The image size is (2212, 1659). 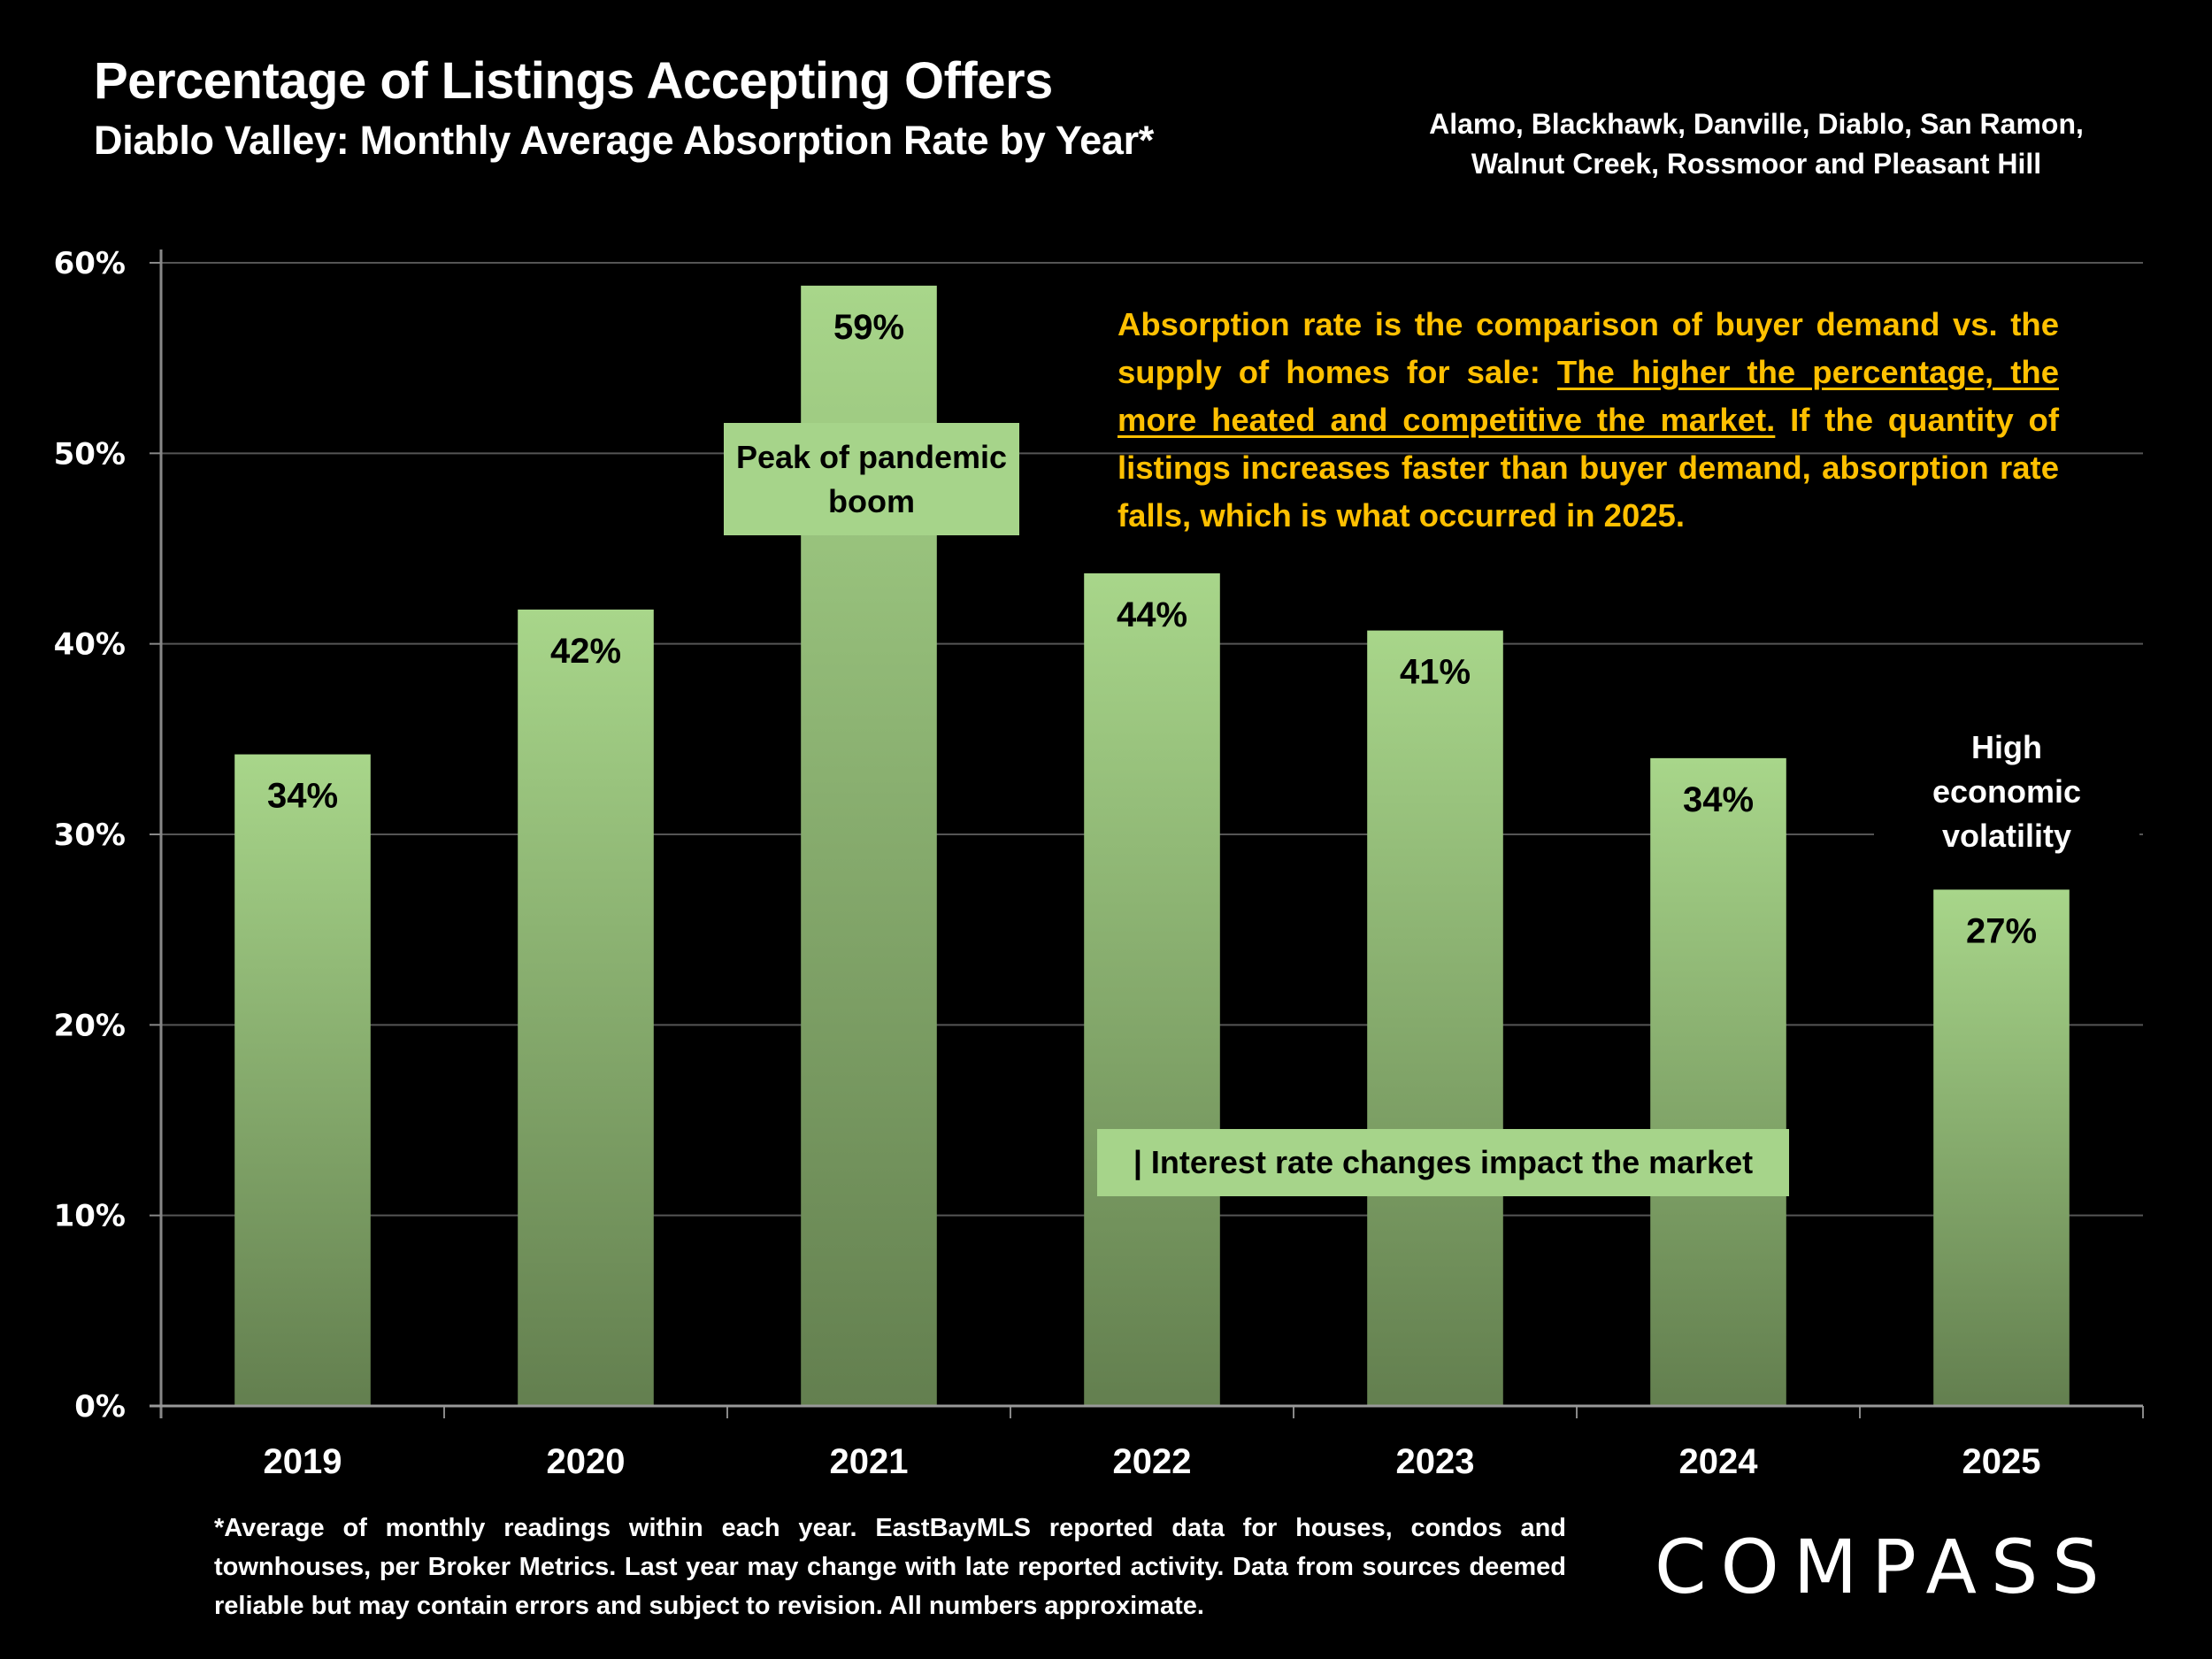 I want to click on x-tick-label-2022: 2022, so click(x=1153, y=1462).